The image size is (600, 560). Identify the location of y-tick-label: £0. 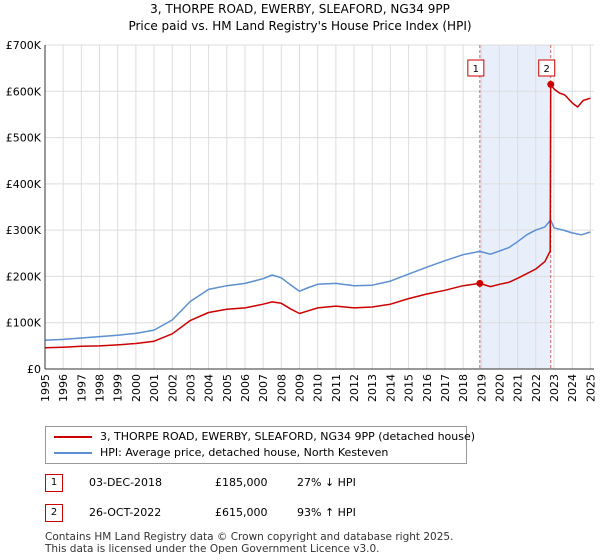
(34, 369).